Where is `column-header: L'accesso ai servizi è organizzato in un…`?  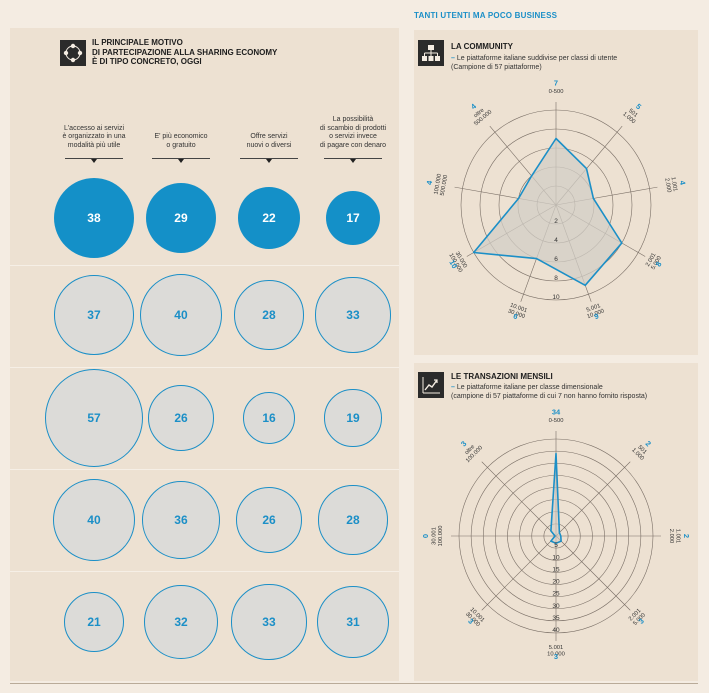
column-header: L'accesso ai servizi è organizzato in un… is located at coordinates (94, 136).